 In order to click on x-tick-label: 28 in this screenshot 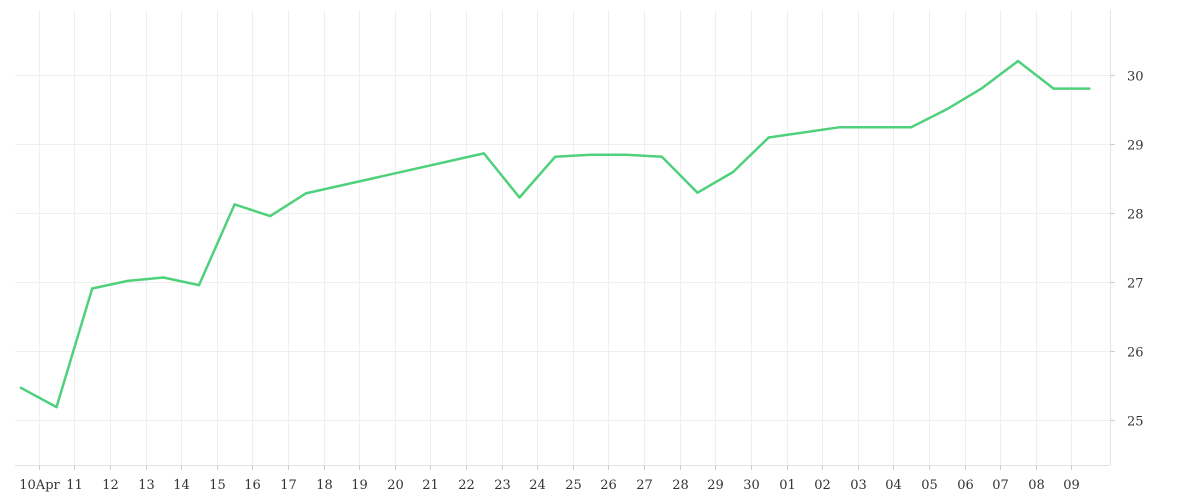, I will do `click(680, 485)`.